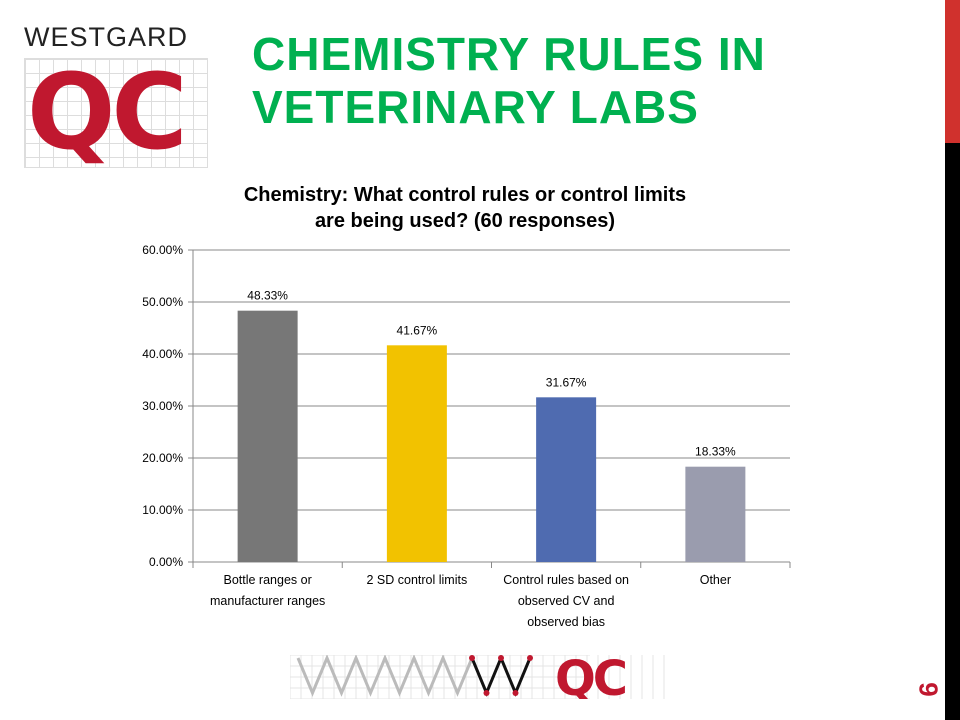 The height and width of the screenshot is (720, 960). Describe the element at coordinates (477, 677) in the screenshot. I see `footer-logo: QC` at that location.